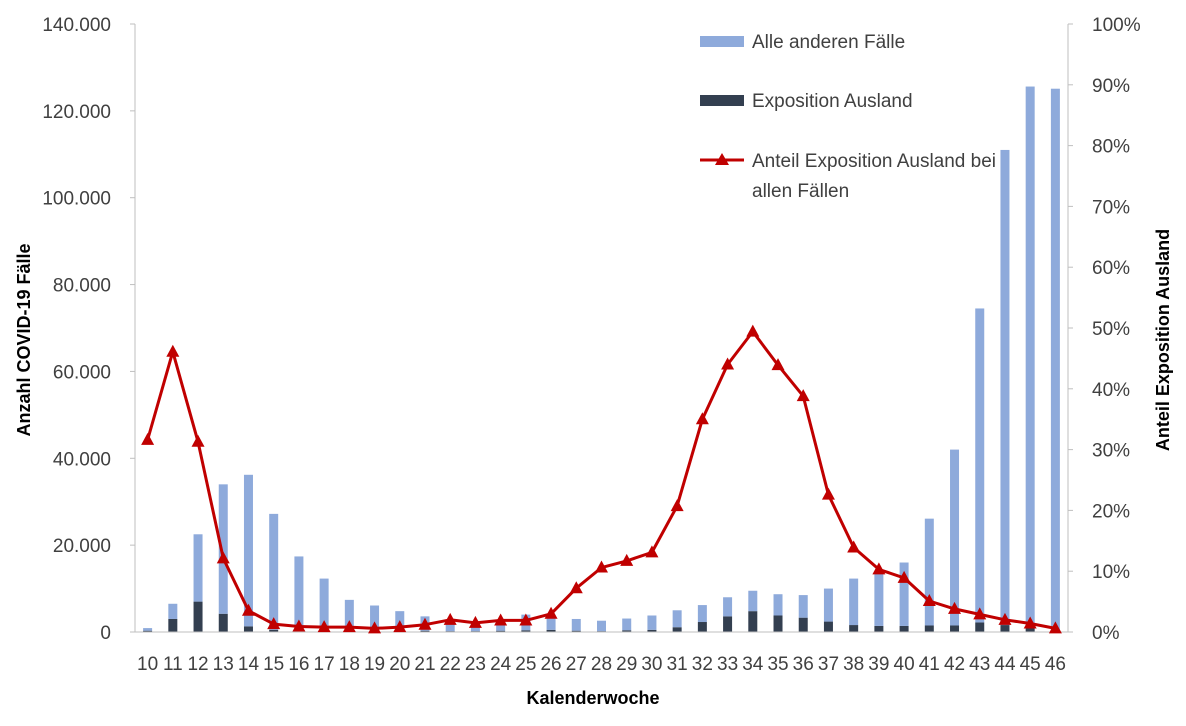 This screenshot has width=1186, height=726. Describe the element at coordinates (727, 606) in the screenshot. I see `bar-other-kw33` at that location.